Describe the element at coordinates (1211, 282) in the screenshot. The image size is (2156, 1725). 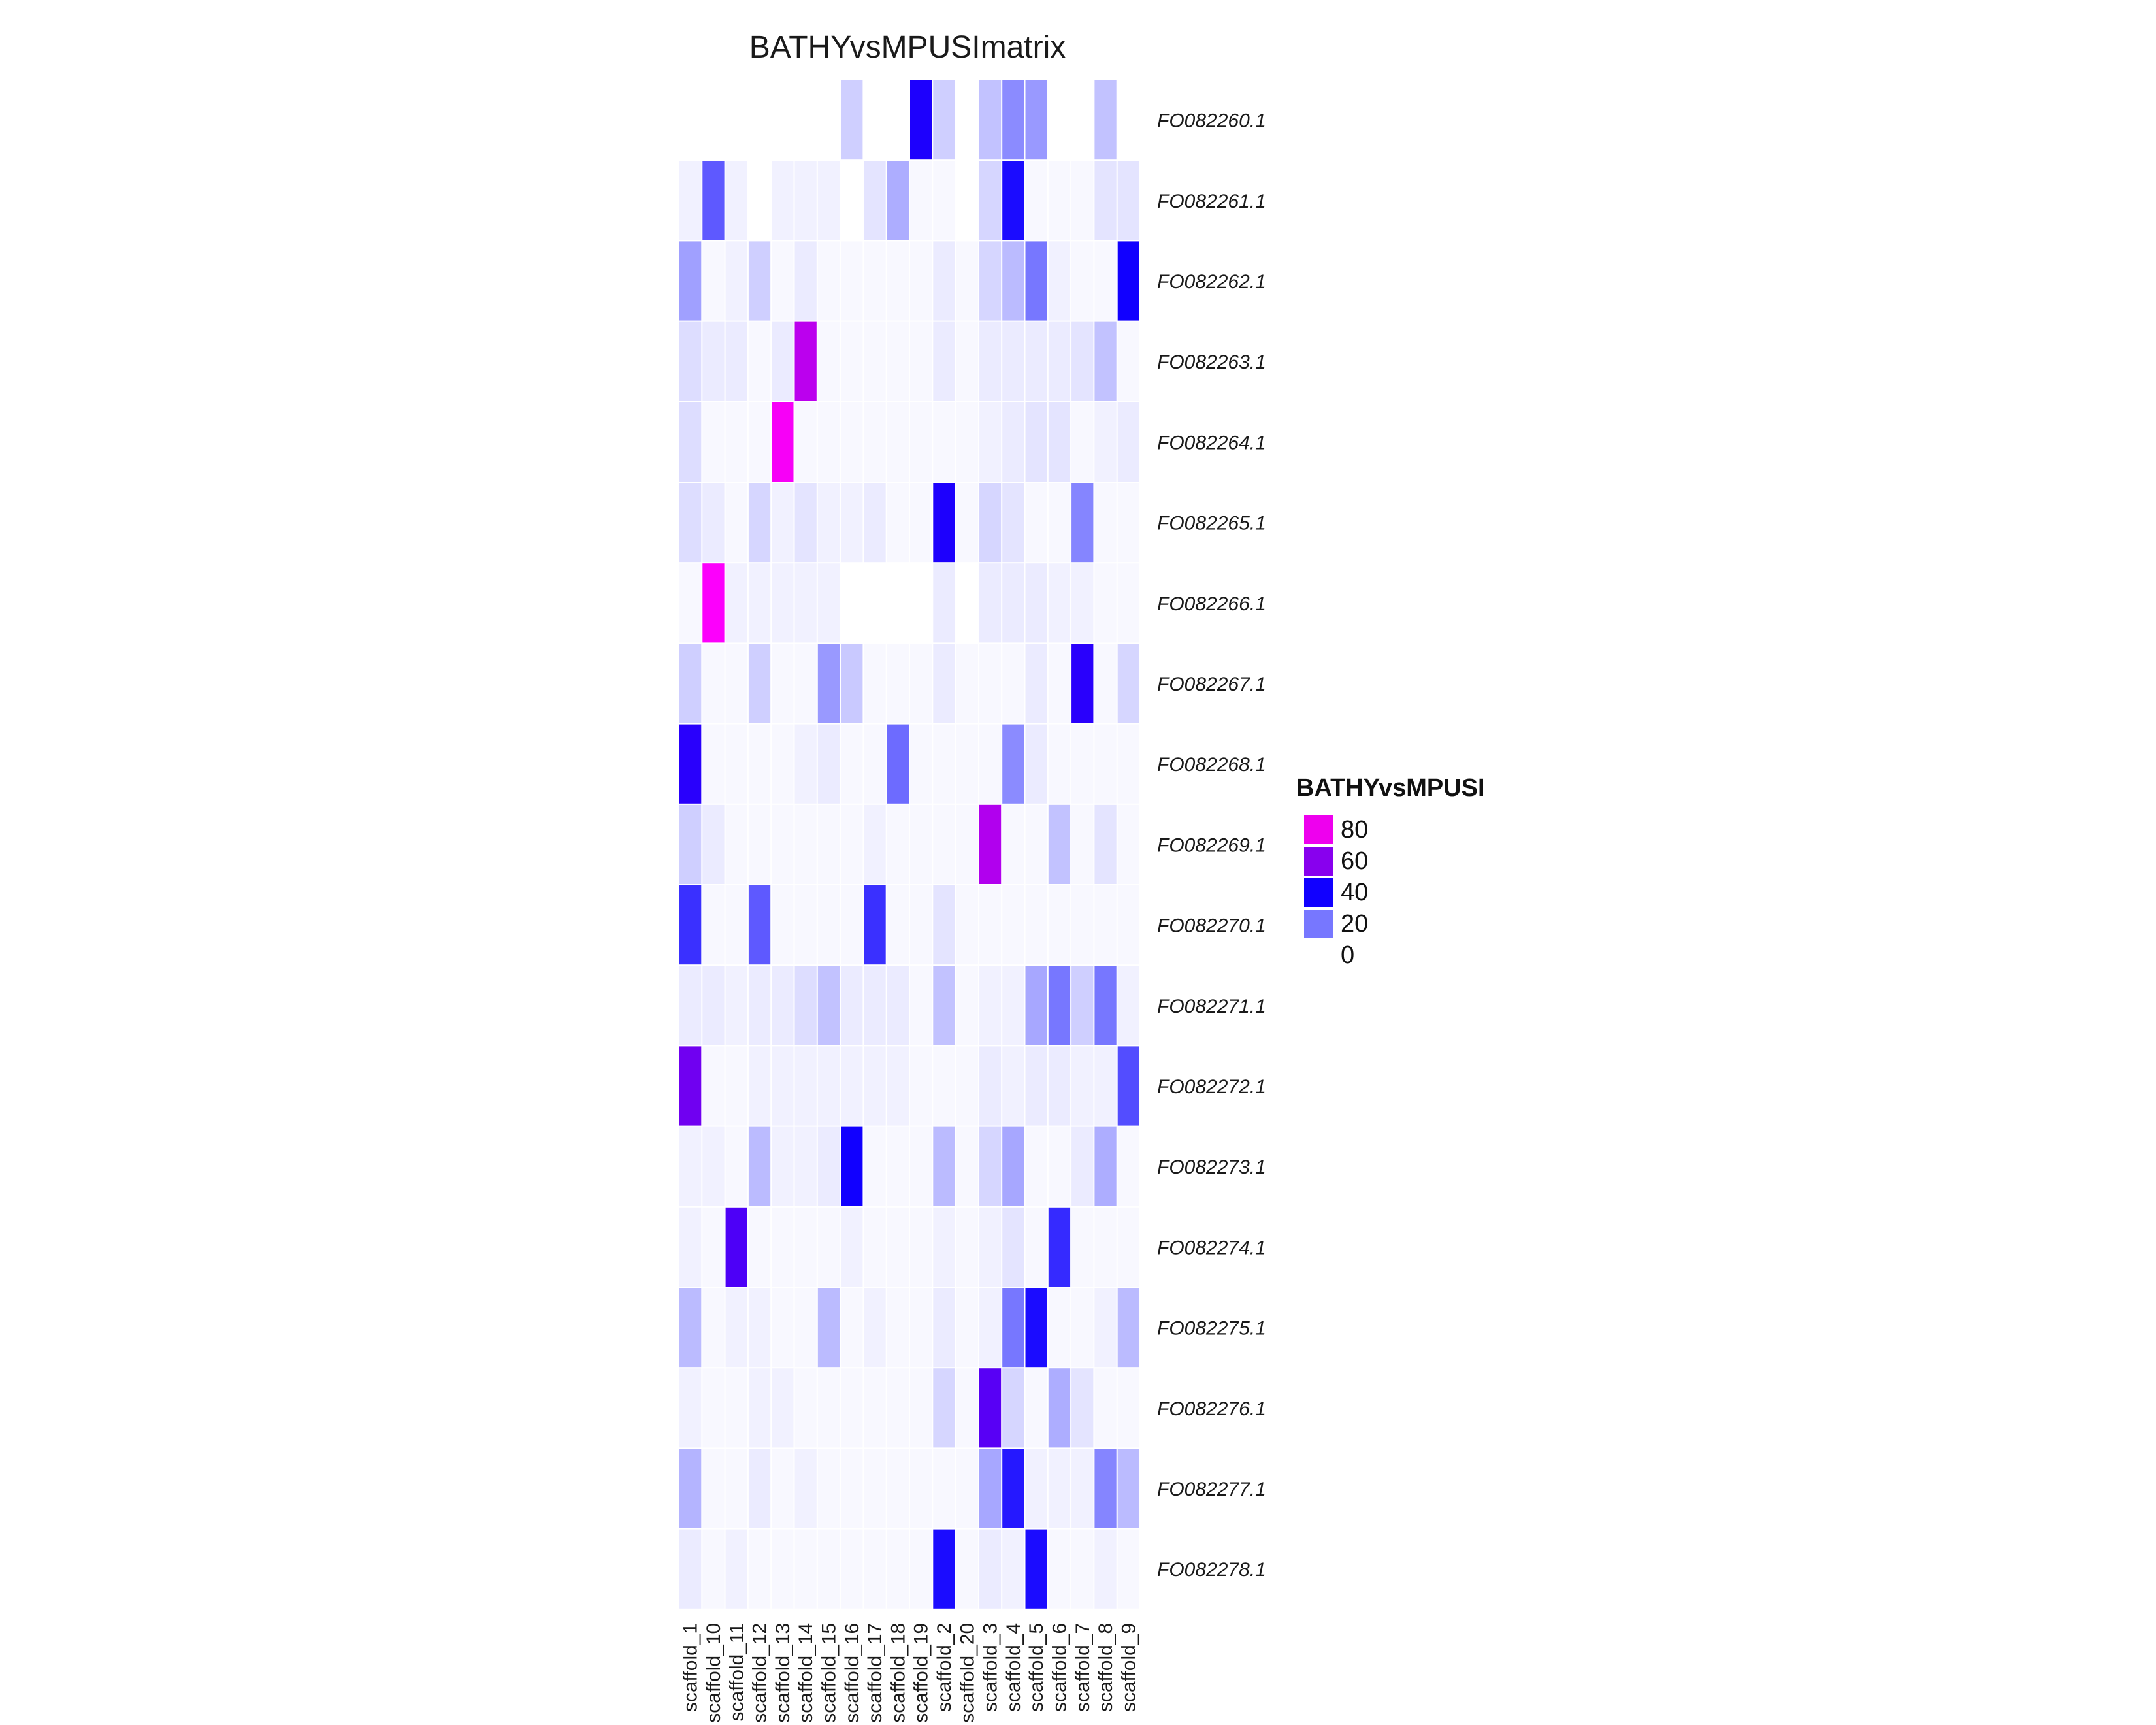
I see `row-label: FO082262.1` at that location.